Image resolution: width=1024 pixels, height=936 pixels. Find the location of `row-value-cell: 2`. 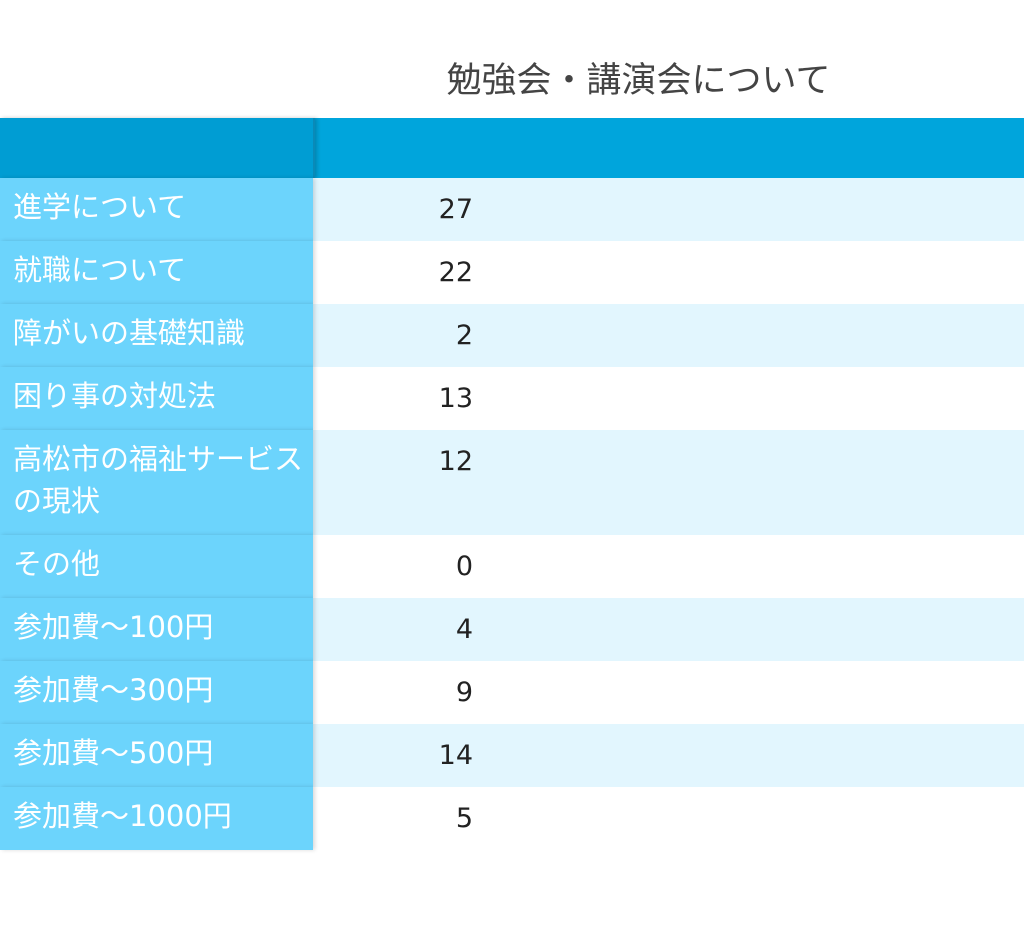

row-value-cell: 2 is located at coordinates (668, 335).